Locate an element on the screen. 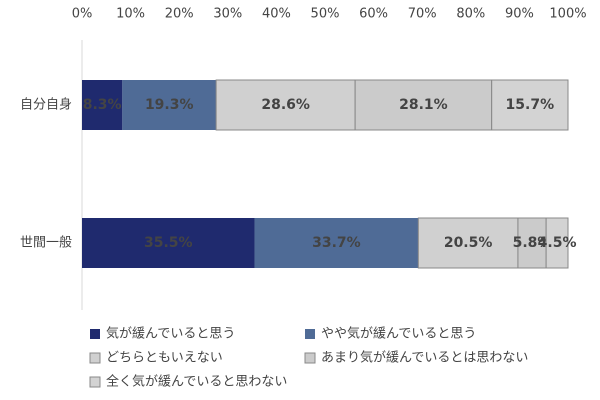  value-label: 19.3% is located at coordinates (169, 105).